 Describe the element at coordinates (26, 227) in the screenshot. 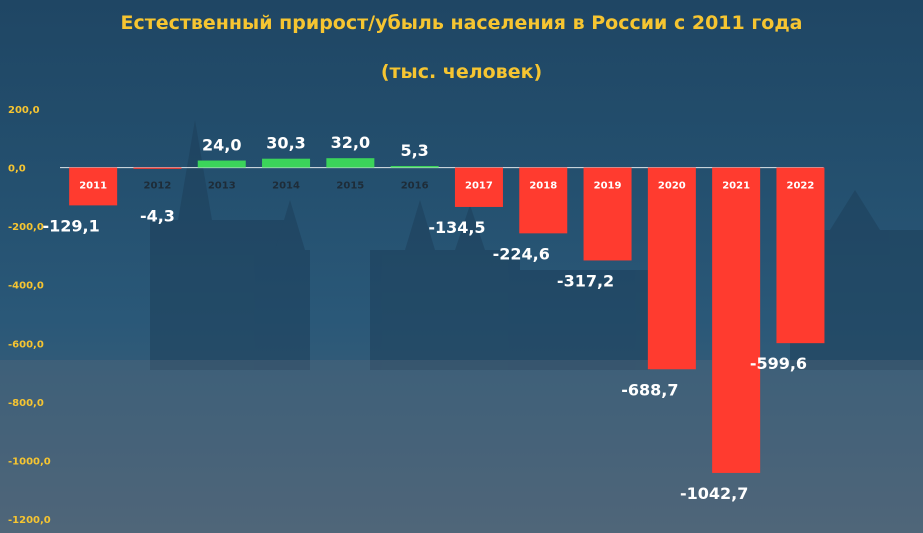

I see `y-tick-label: -200,0` at that location.